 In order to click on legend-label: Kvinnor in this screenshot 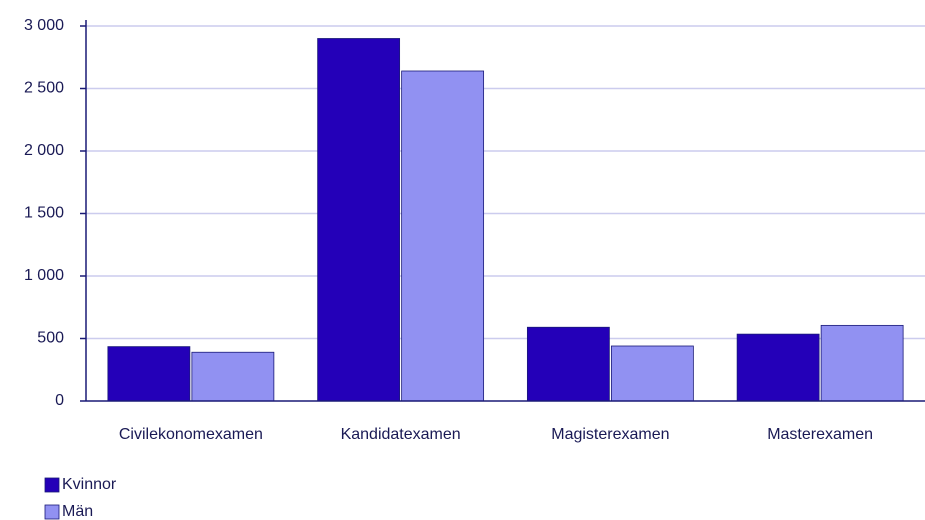, I will do `click(89, 484)`.